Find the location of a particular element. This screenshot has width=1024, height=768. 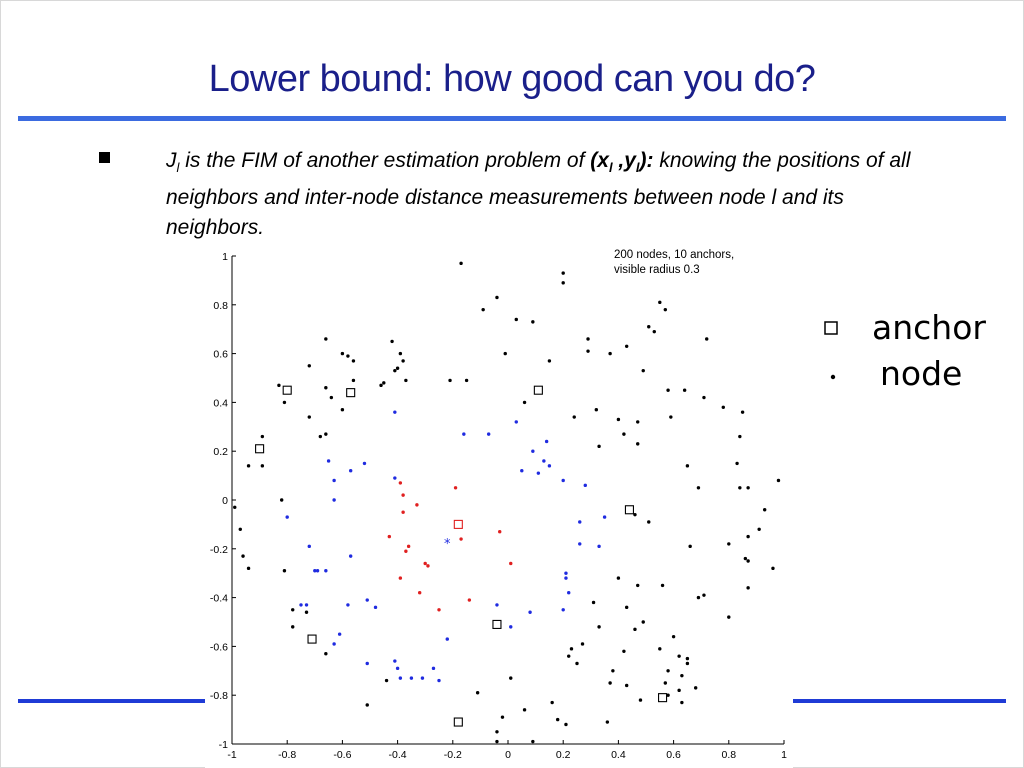

dot-marker-icon is located at coordinates (833, 377).